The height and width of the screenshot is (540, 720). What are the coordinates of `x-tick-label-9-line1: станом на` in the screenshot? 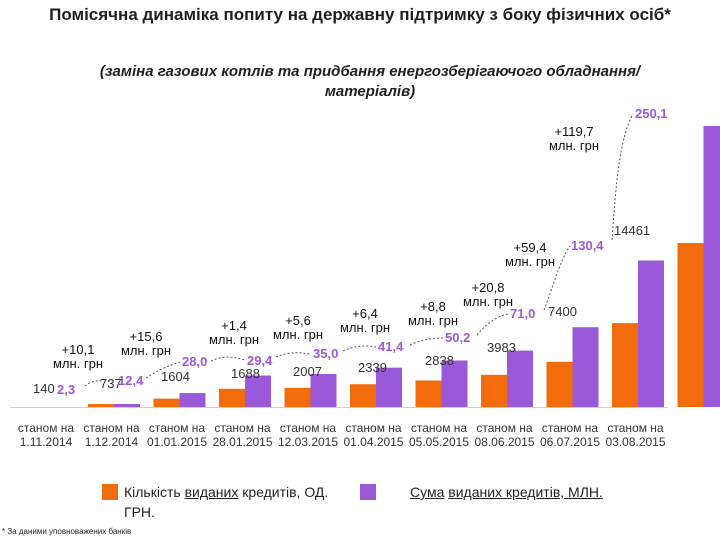 It's located at (570, 428).